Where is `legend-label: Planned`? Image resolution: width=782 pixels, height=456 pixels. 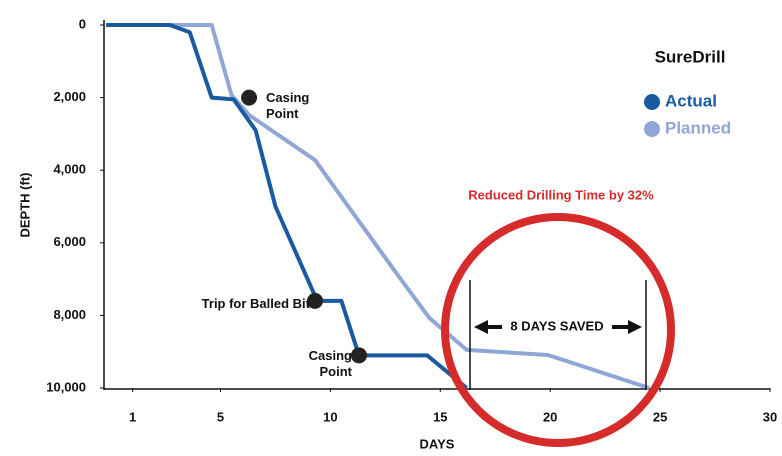
legend-label: Planned is located at coordinates (698, 127).